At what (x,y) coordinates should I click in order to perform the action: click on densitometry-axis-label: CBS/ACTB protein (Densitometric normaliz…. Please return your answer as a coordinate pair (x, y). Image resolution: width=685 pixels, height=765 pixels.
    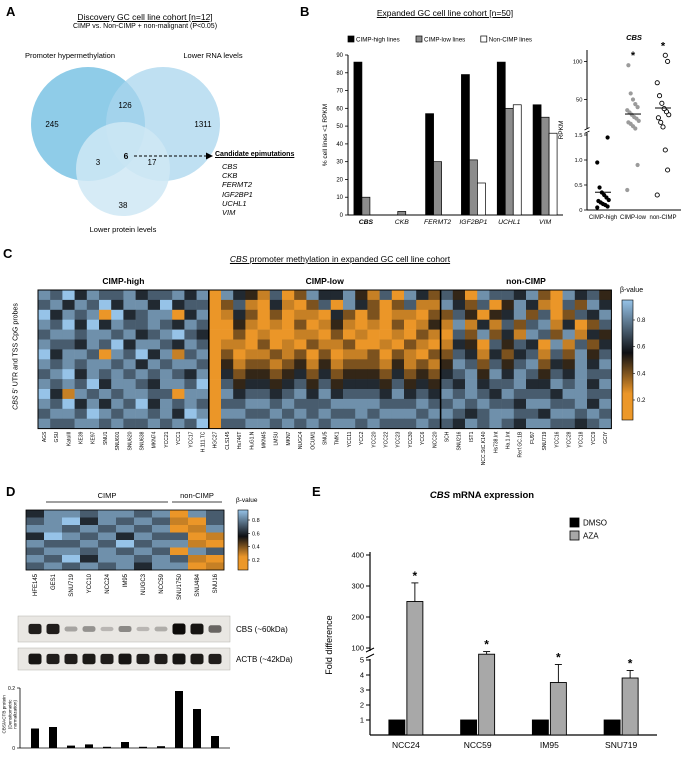
    Looking at the image, I should click on (10, 714).